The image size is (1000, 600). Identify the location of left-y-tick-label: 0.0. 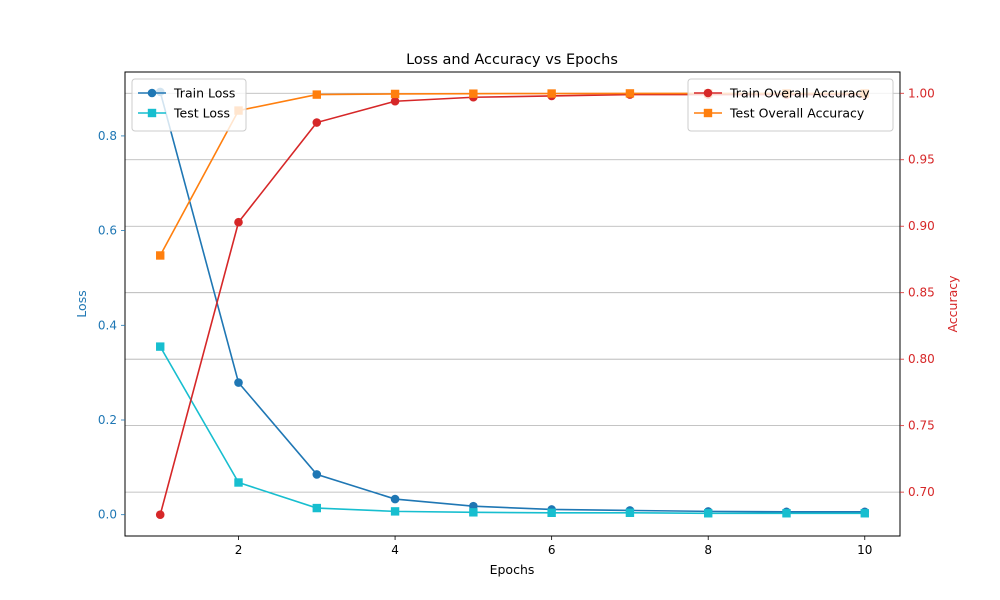
(107, 515).